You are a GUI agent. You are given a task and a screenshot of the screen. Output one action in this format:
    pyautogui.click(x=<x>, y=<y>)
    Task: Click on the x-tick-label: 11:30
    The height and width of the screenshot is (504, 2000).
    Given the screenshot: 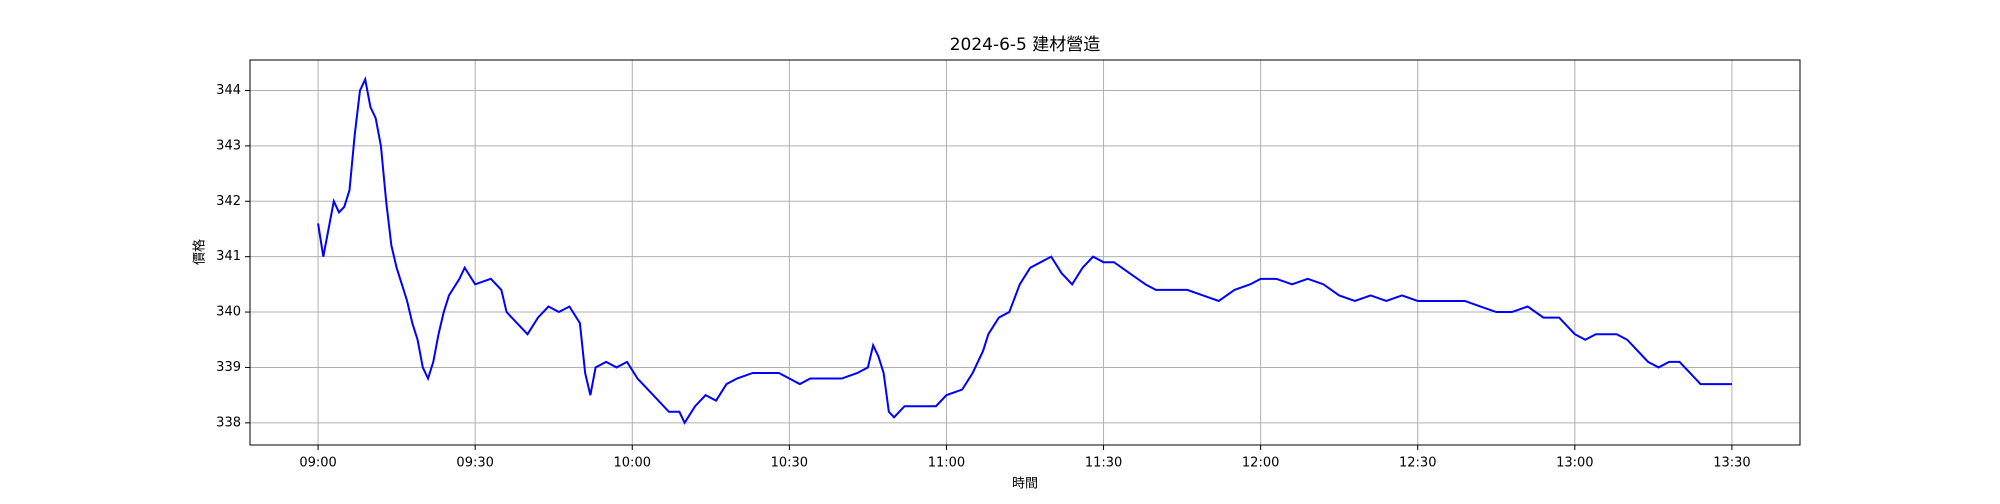 What is the action you would take?
    pyautogui.click(x=1103, y=463)
    